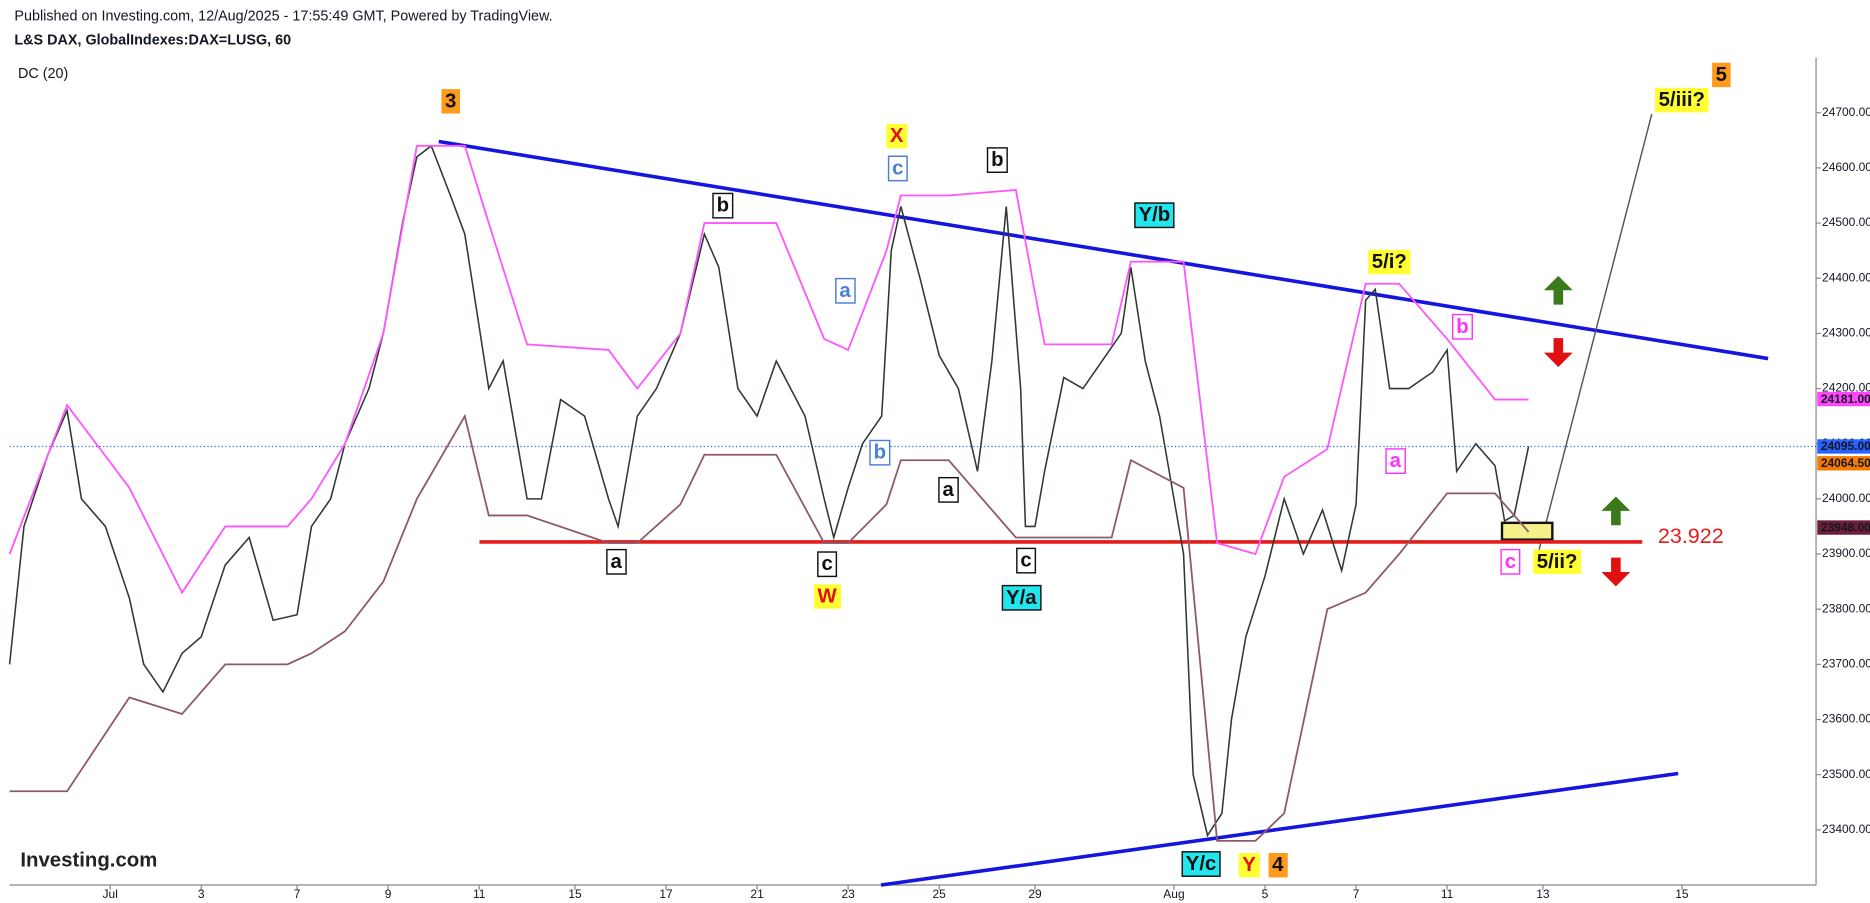 This screenshot has width=1870, height=903. I want to click on wave-label-text: 5/iii?, so click(1682, 100).